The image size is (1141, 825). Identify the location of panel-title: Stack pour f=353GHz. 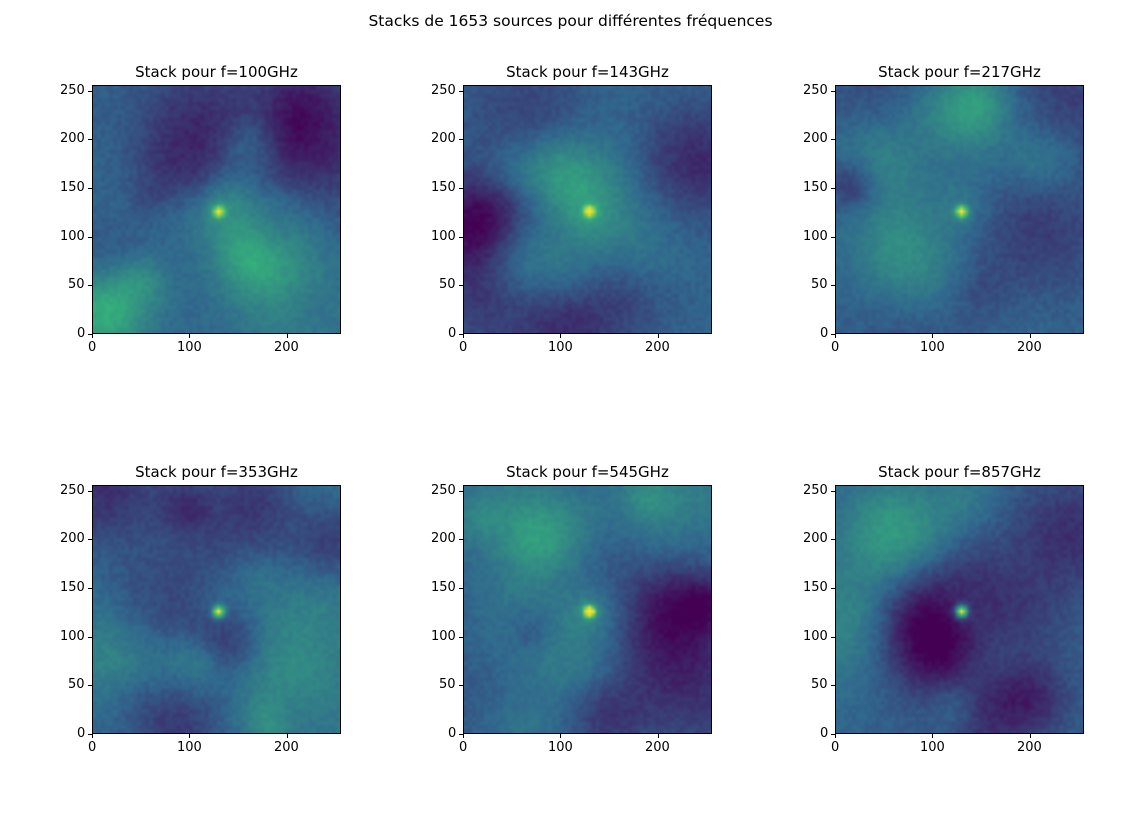
(216, 472).